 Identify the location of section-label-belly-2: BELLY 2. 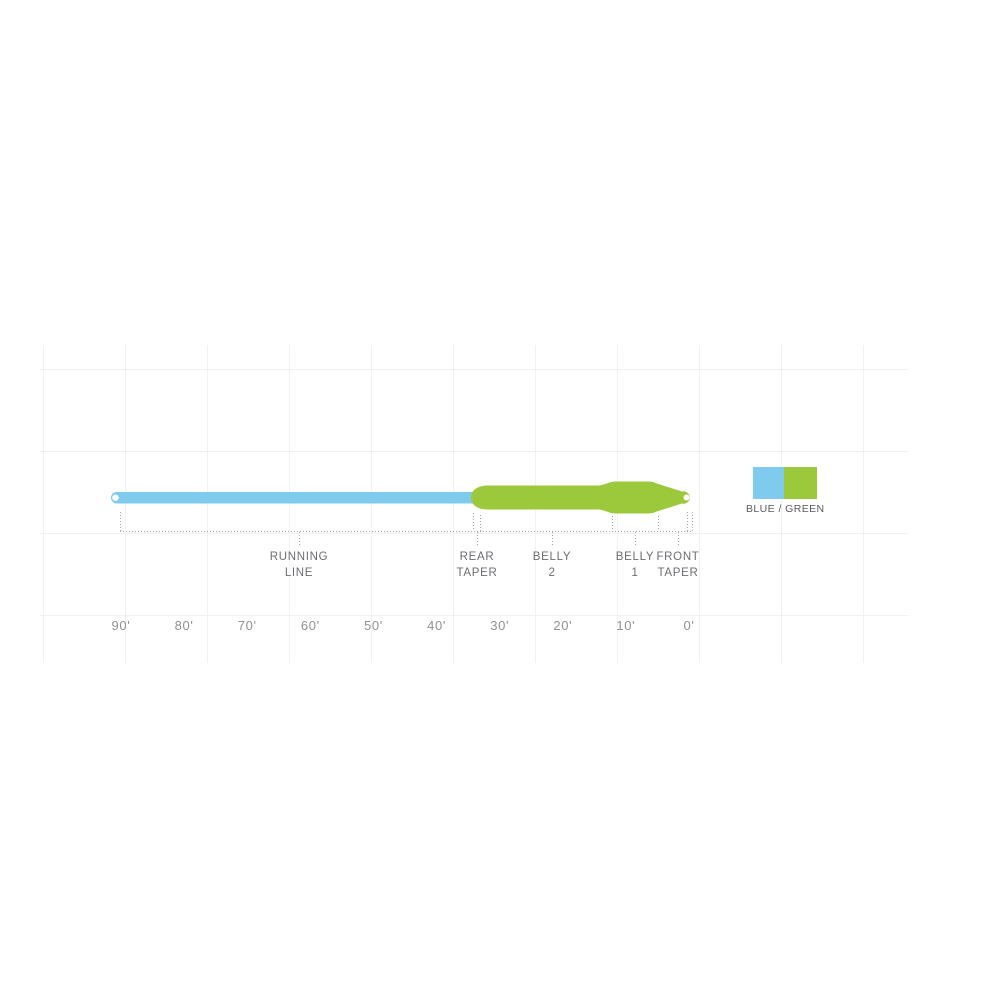
(552, 565).